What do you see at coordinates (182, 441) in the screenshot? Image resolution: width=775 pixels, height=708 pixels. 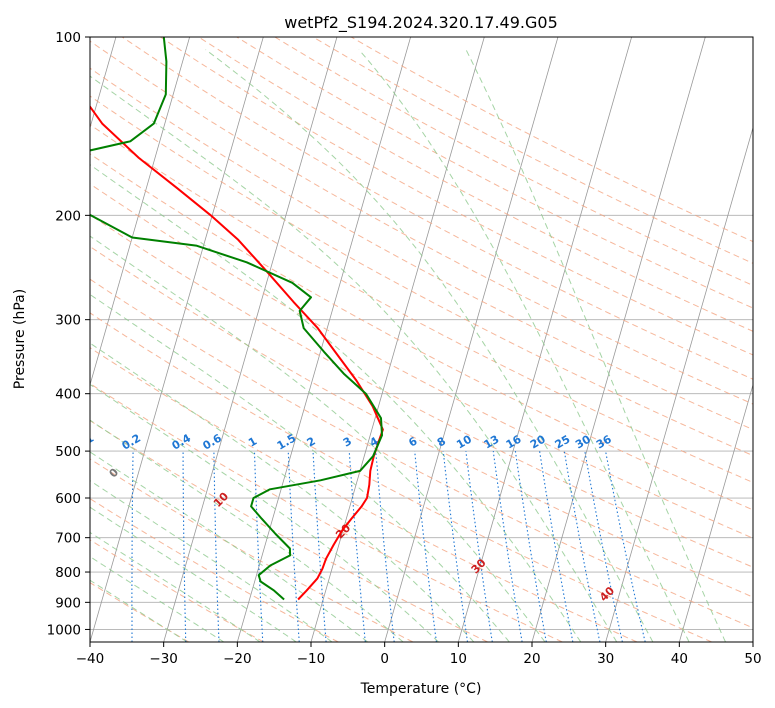 I see `mixing-ratio-label: 0.4` at bounding box center [182, 441].